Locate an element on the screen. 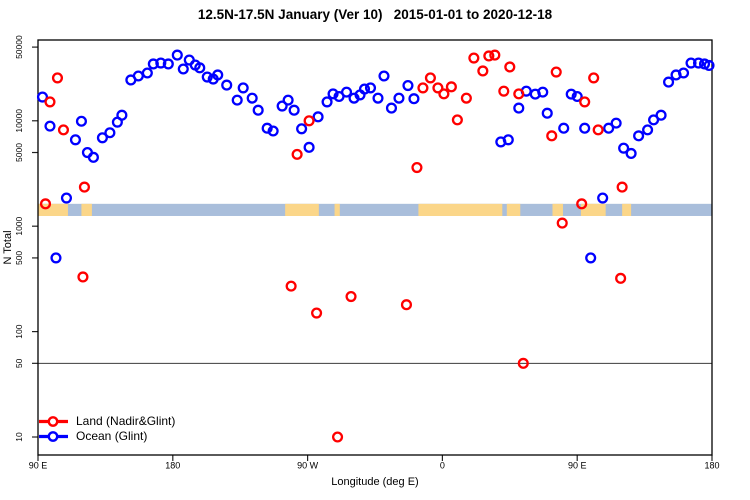 The width and height of the screenshot is (750, 500). map-band-ocean is located at coordinates (375, 209).